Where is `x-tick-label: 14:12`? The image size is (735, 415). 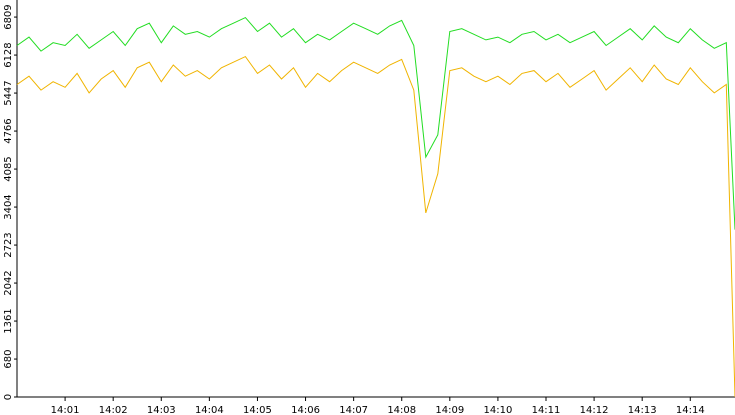
x-tick-label: 14:12 is located at coordinates (594, 410).